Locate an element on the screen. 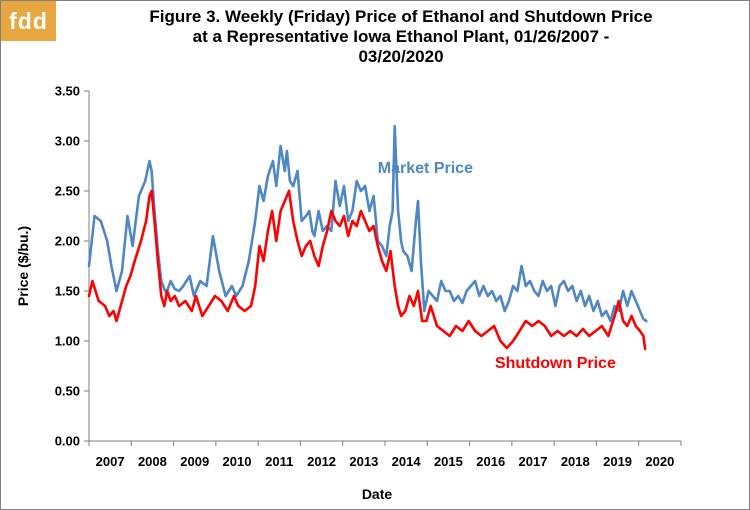  x-tick-label: 2008 is located at coordinates (152, 461).